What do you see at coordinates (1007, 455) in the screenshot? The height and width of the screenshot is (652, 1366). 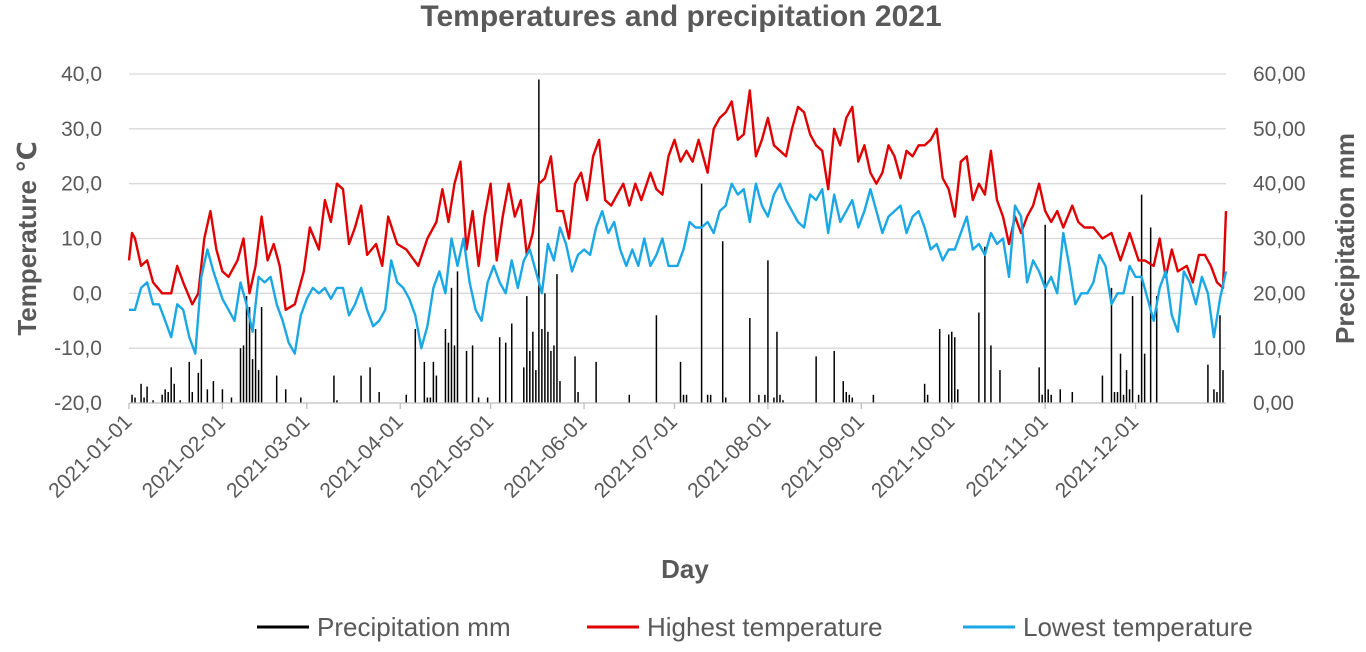 I see `x-tick-label: 2021-11-01` at bounding box center [1007, 455].